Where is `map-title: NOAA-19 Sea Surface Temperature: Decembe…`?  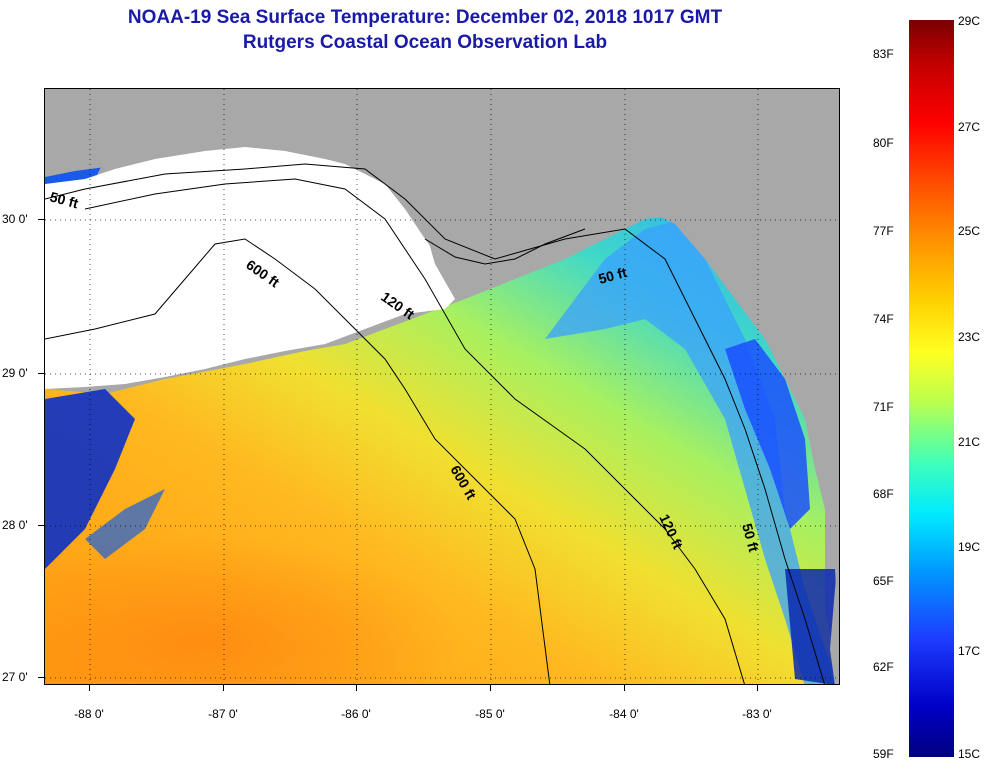 map-title: NOAA-19 Sea Surface Temperature: Decembe… is located at coordinates (425, 17).